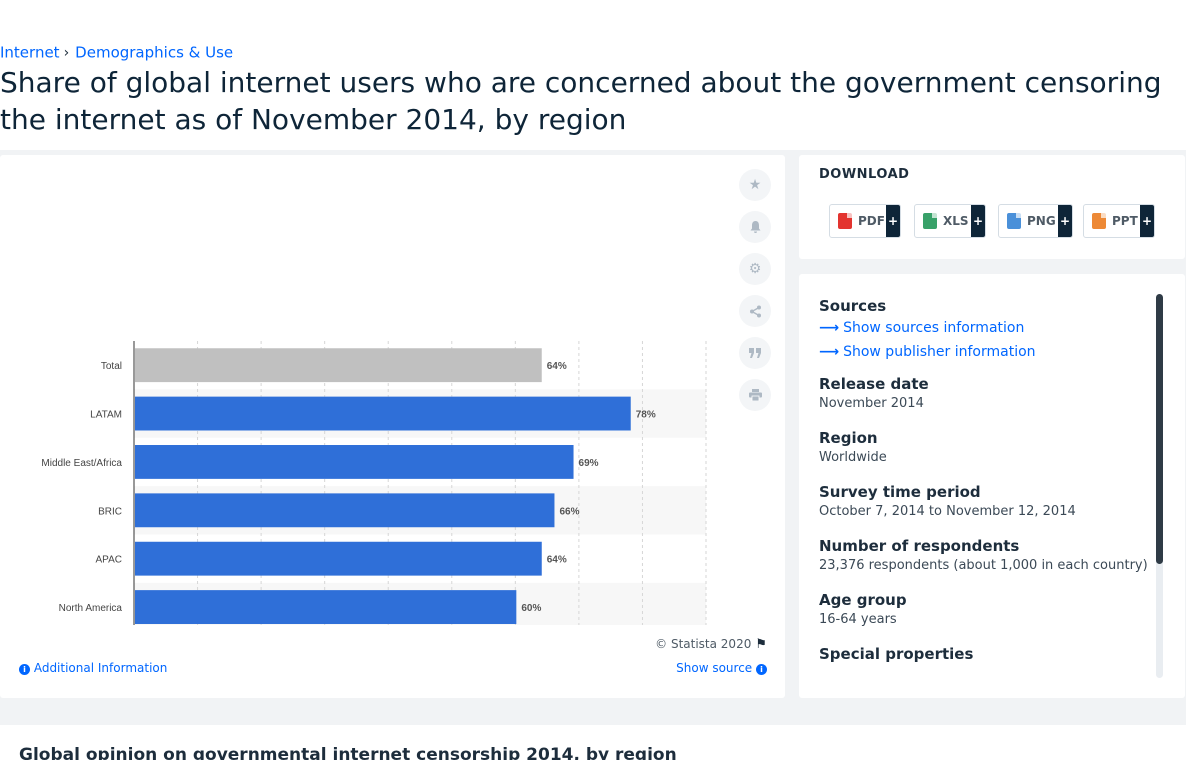 The width and height of the screenshot is (1186, 760). I want to click on data-label: 66%, so click(569, 511).